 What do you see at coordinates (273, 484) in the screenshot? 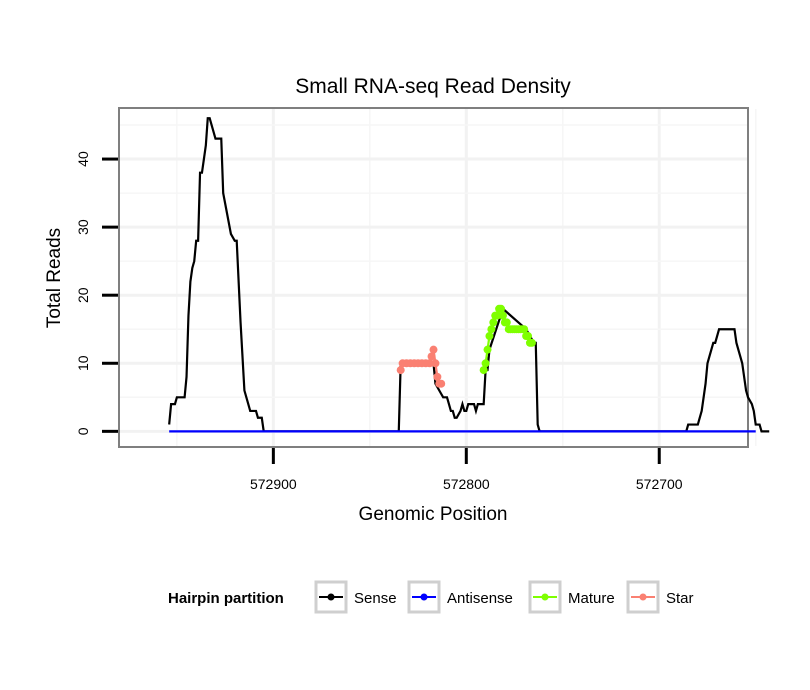
I see `x-tick-label: 572900` at bounding box center [273, 484].